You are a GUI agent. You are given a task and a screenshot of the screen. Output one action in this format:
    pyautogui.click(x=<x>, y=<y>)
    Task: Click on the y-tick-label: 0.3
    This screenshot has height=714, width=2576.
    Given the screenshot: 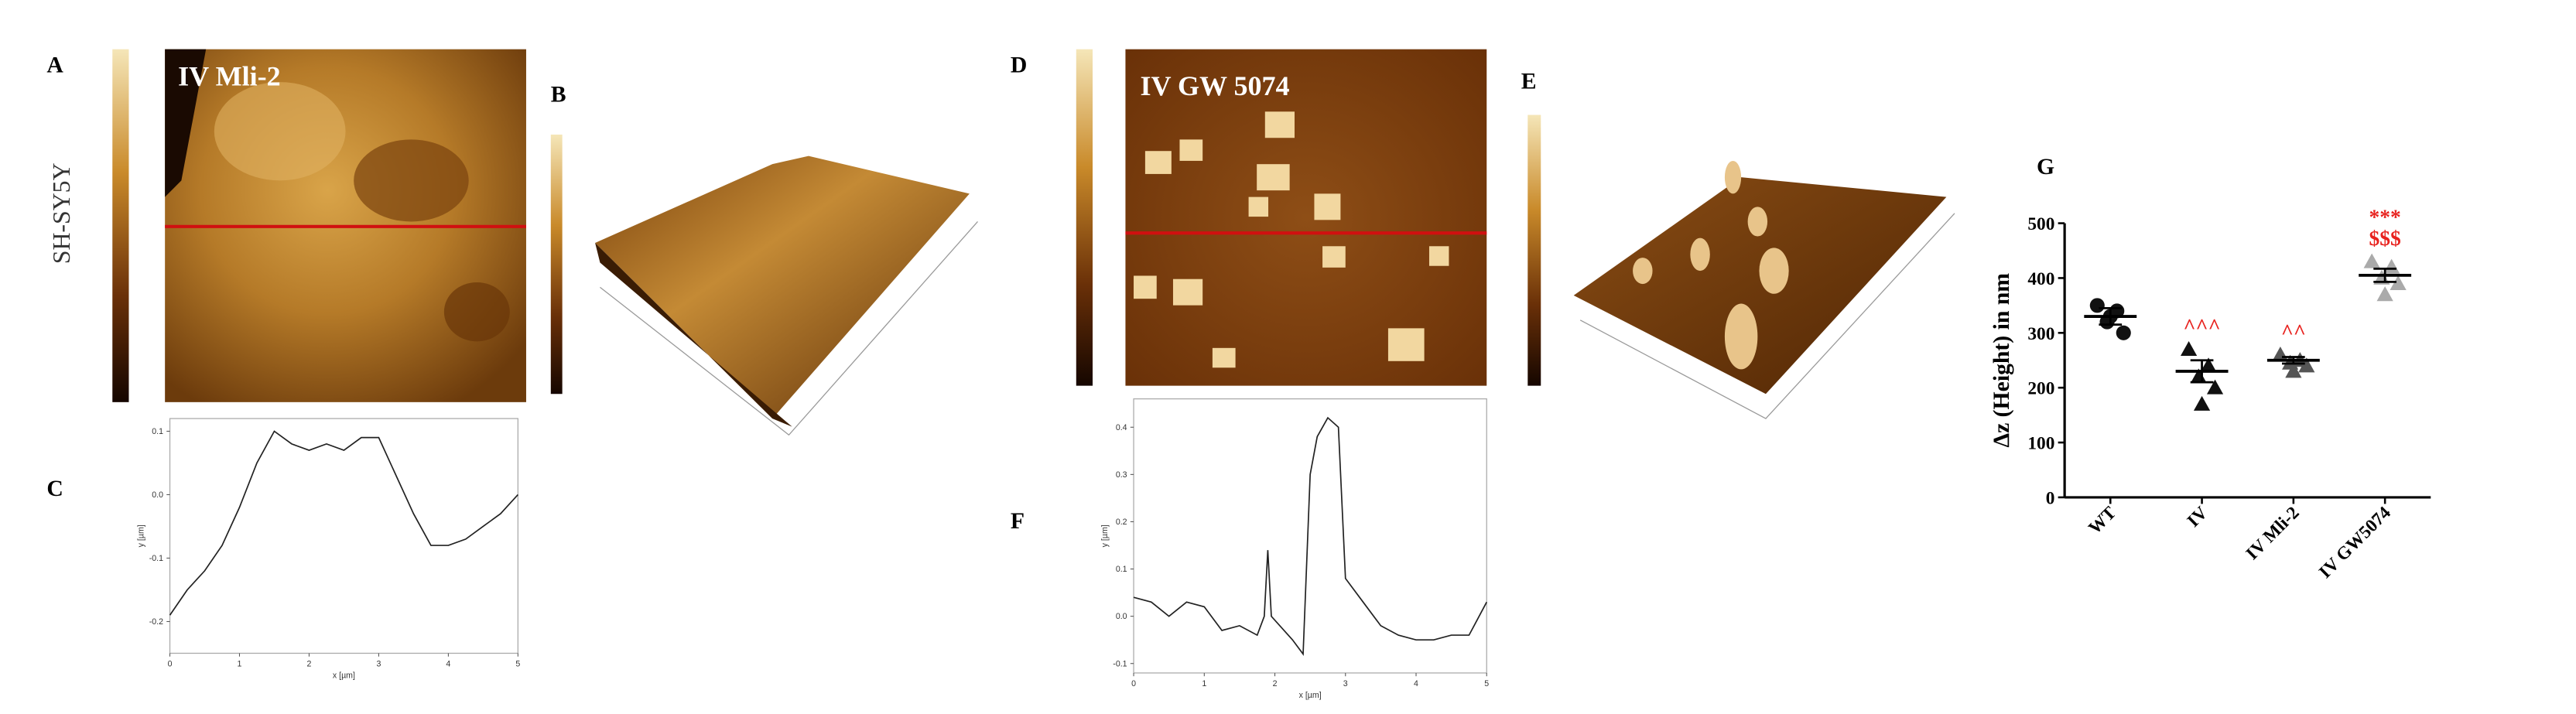 What is the action you would take?
    pyautogui.click(x=1121, y=475)
    